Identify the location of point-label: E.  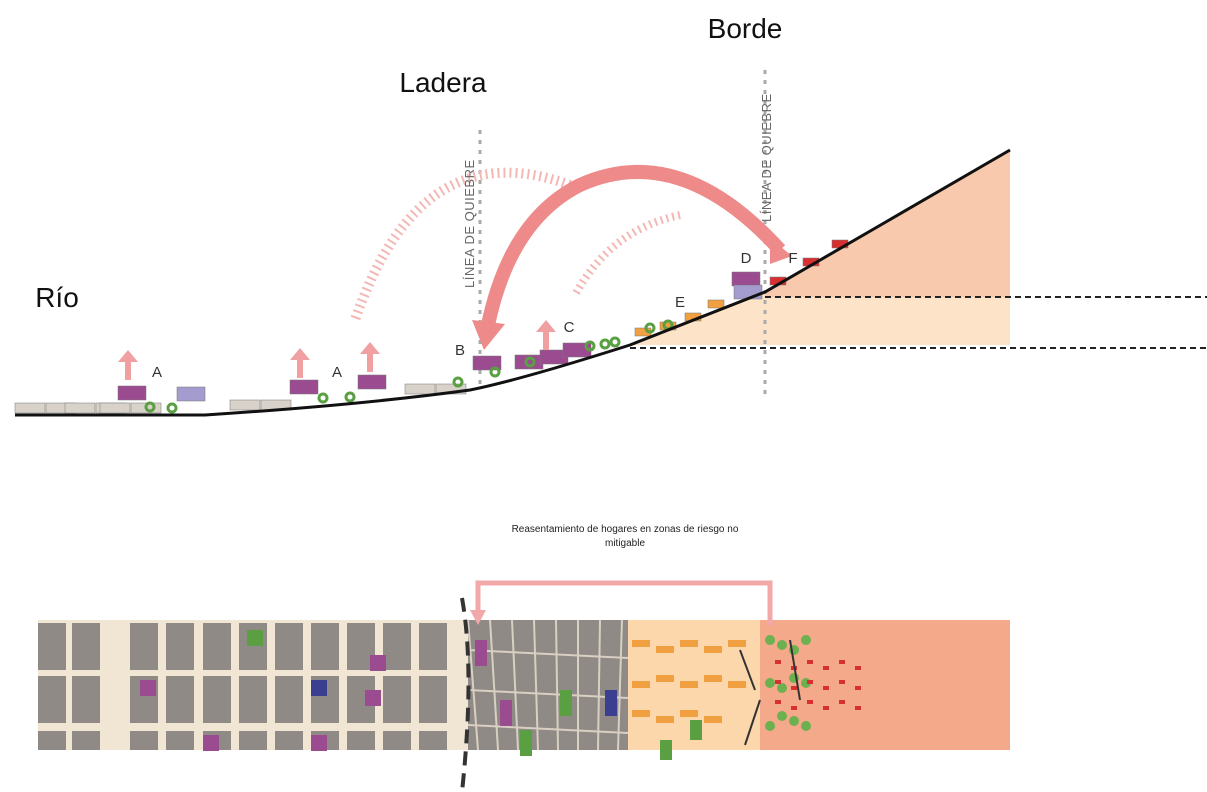
(680, 302).